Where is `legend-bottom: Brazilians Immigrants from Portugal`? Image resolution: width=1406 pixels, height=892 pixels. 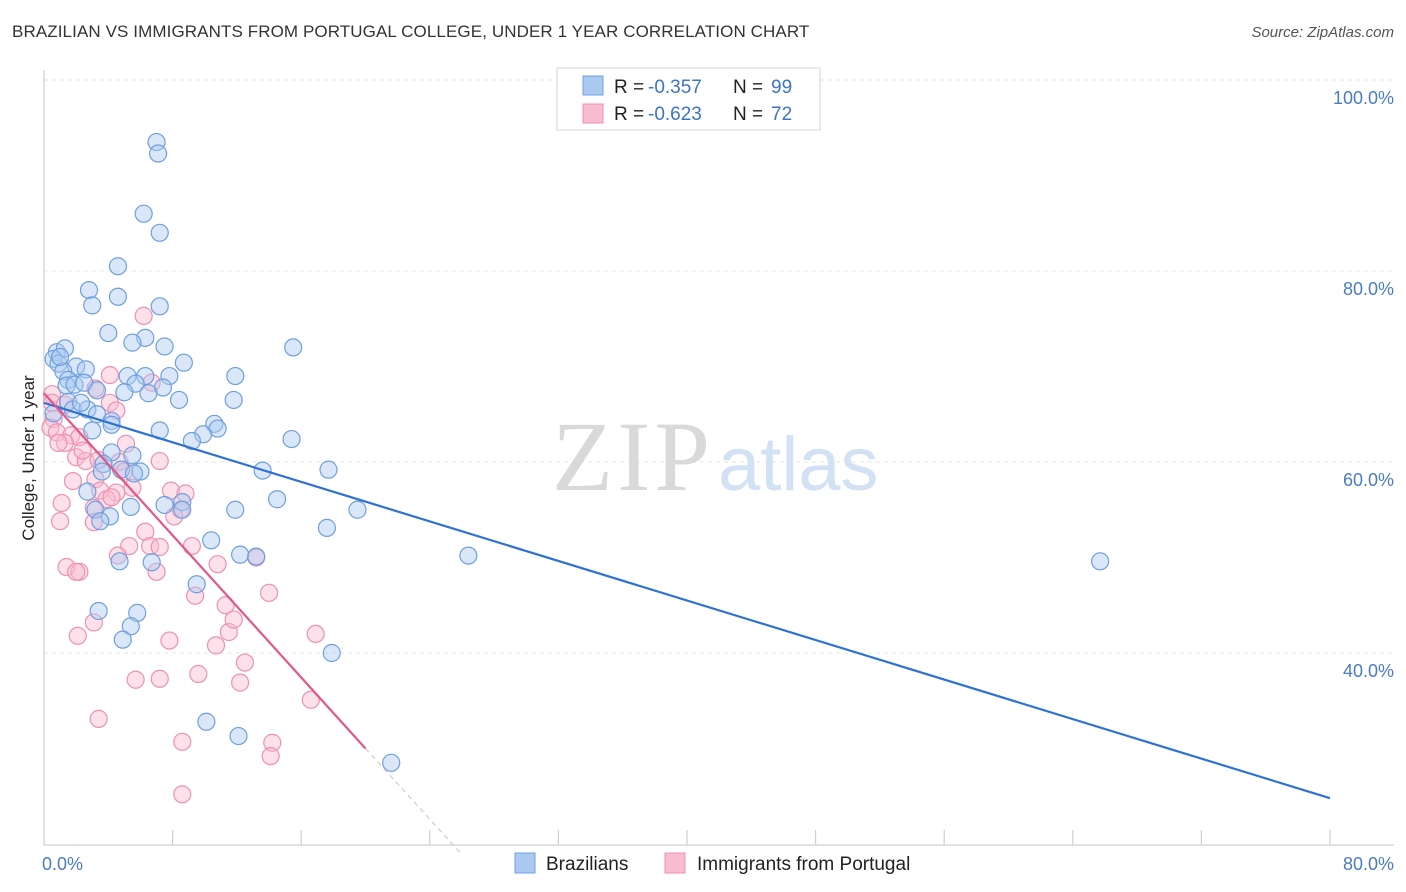 legend-bottom: Brazilians Immigrants from Portugal is located at coordinates (712, 863).